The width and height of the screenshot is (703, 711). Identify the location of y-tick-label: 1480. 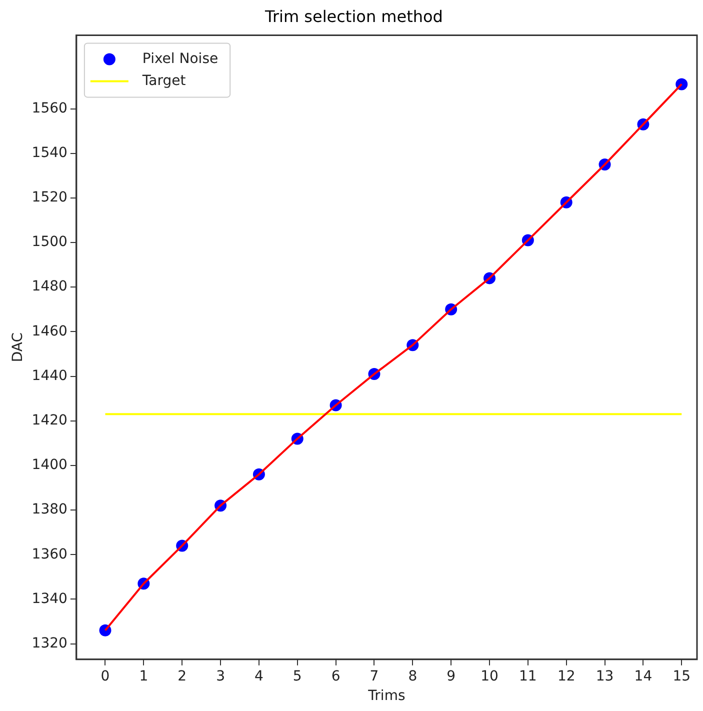
(50, 286).